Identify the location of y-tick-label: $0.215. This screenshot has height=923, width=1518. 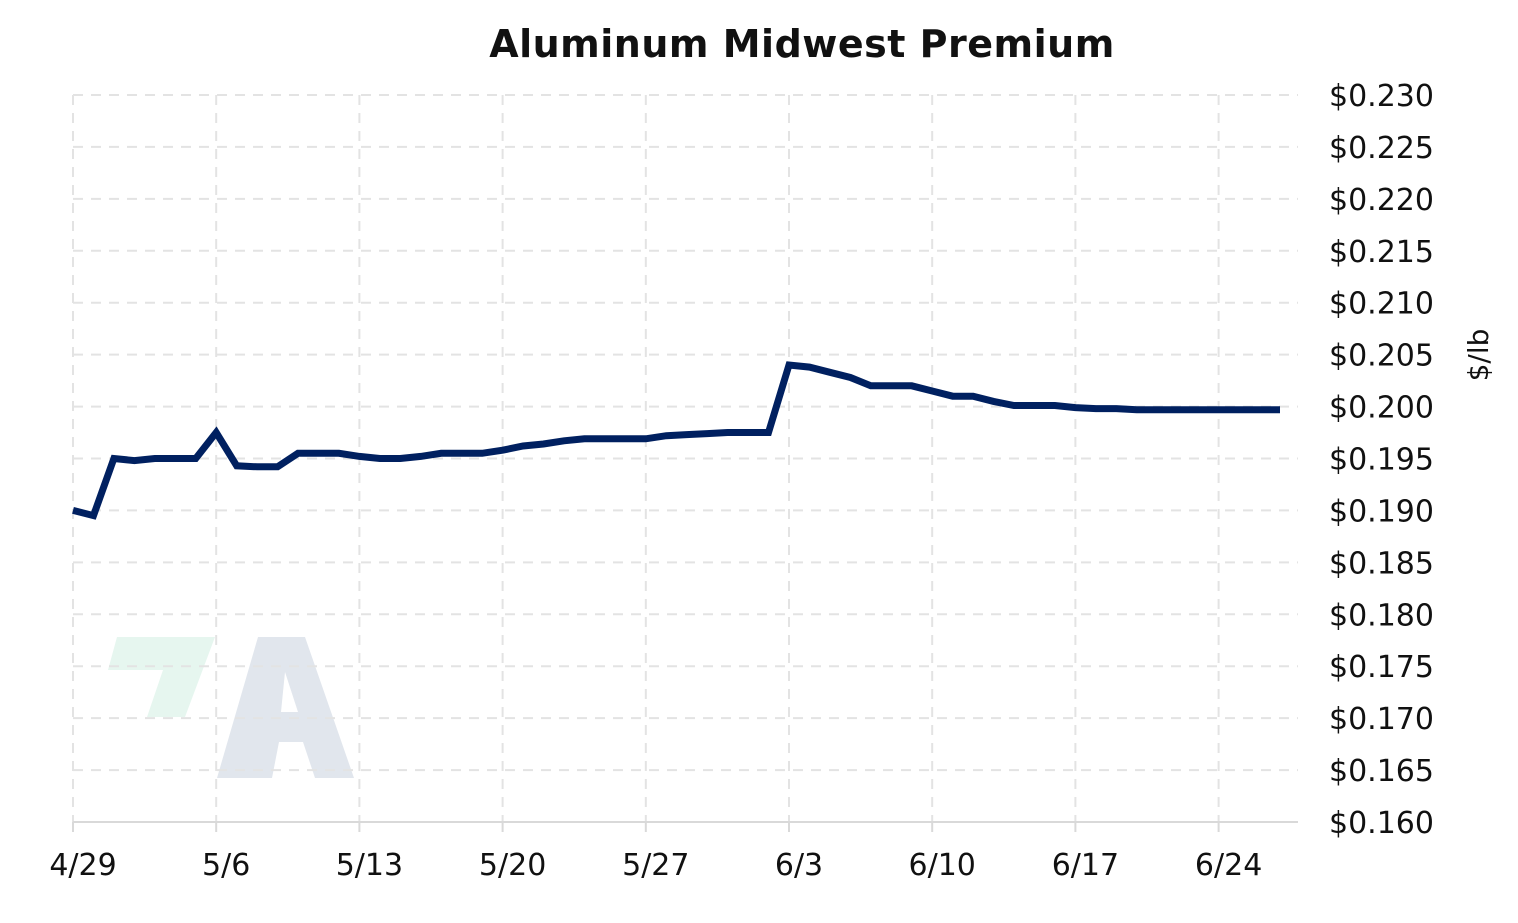
(1381, 252).